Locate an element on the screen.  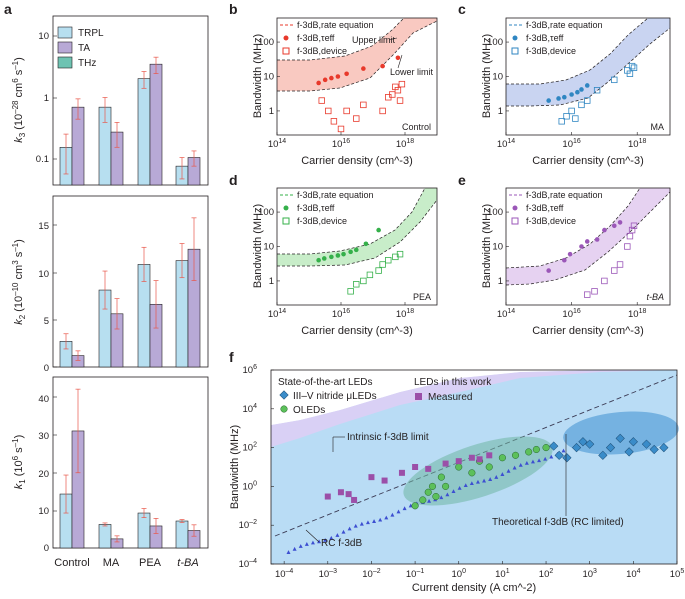
x-tick-label: 101 is located at coordinates (502, 574).